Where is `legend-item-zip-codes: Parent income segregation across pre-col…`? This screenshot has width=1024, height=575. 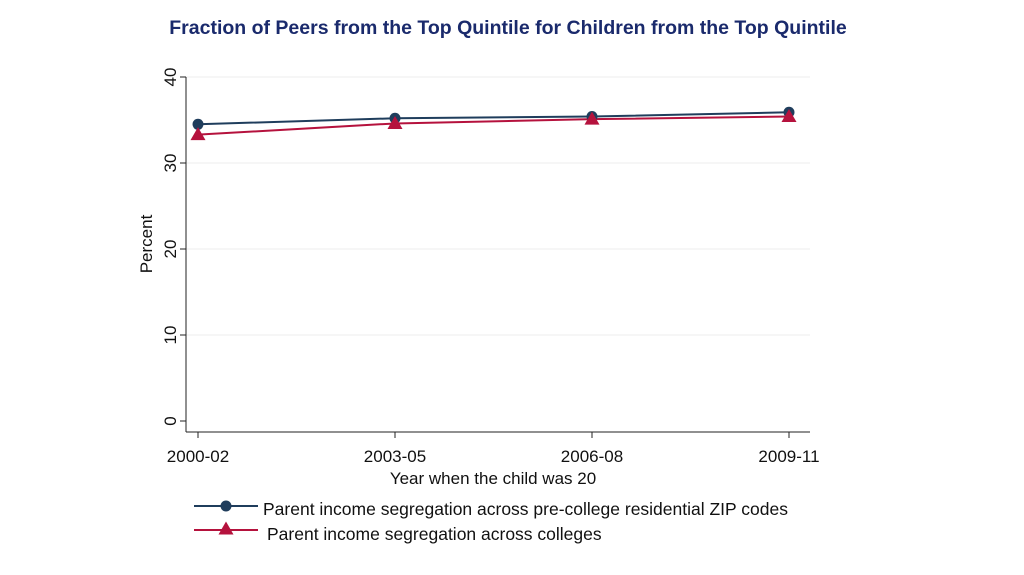
legend-item-zip-codes: Parent income segregation across pre-col… is located at coordinates (491, 509).